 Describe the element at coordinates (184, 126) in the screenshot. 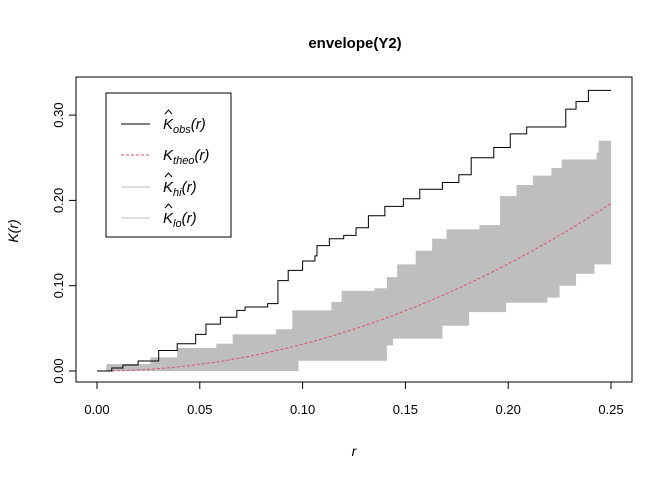

I see `legend-label: Kobs(r)` at that location.